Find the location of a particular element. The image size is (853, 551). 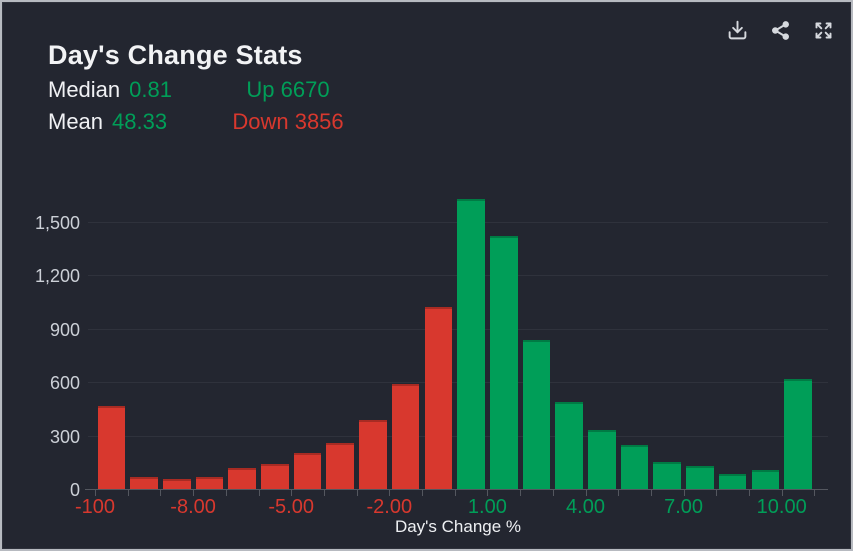

download-button is located at coordinates (737, 30).